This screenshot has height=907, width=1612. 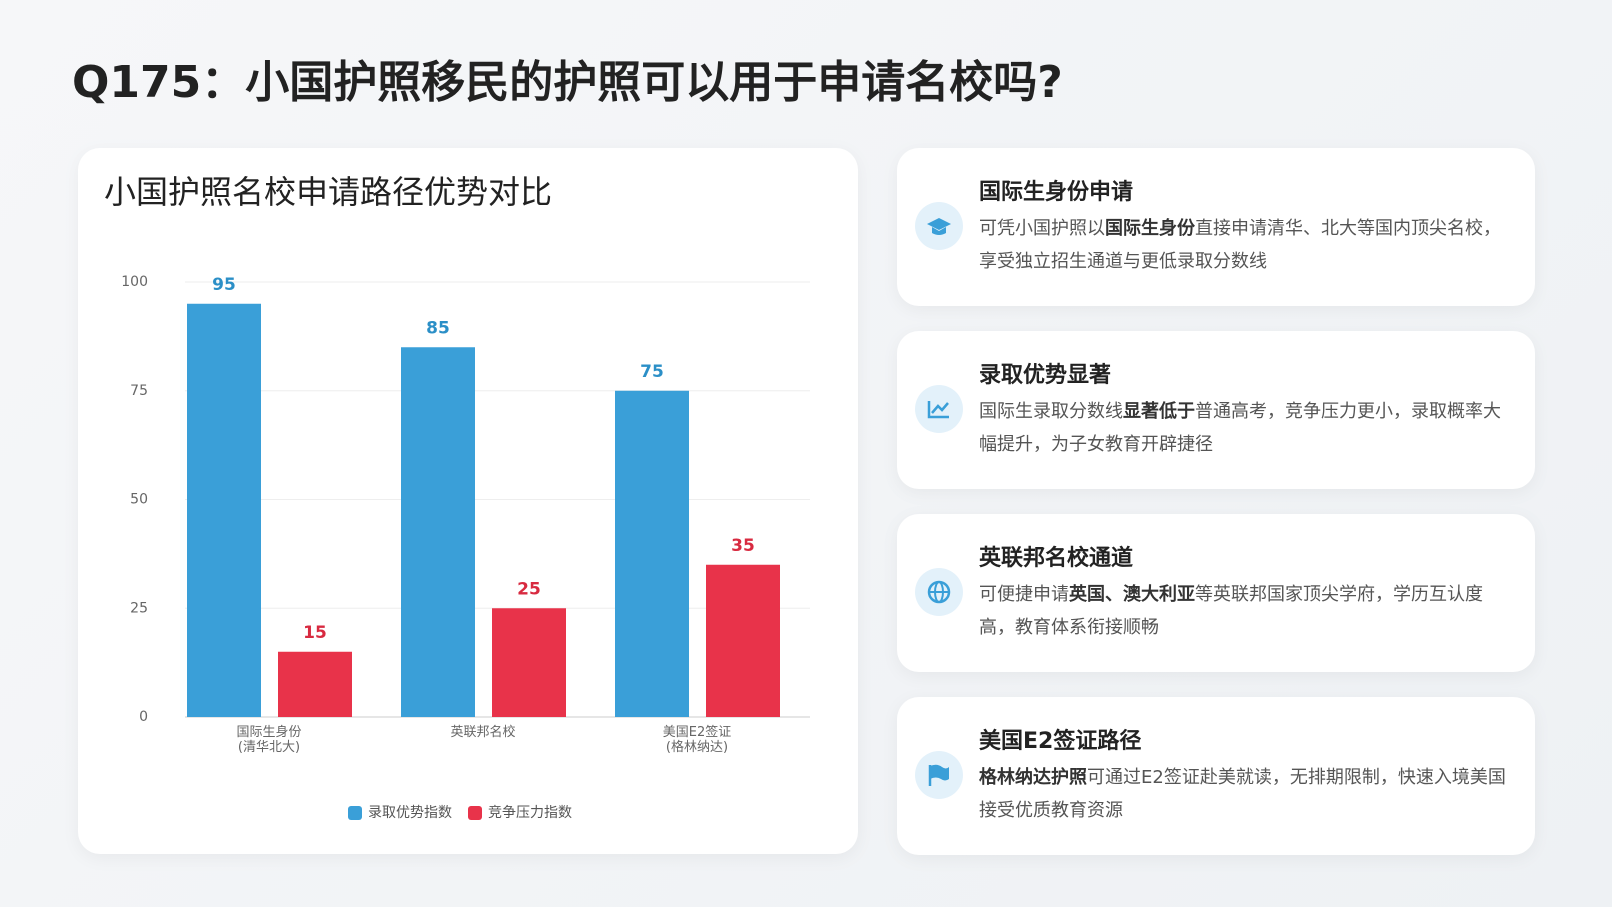 I want to click on body-text: 等英联邦国家顶尖学府，学历互认度高，教育体系衔接顺畅, so click(x=1231, y=611).